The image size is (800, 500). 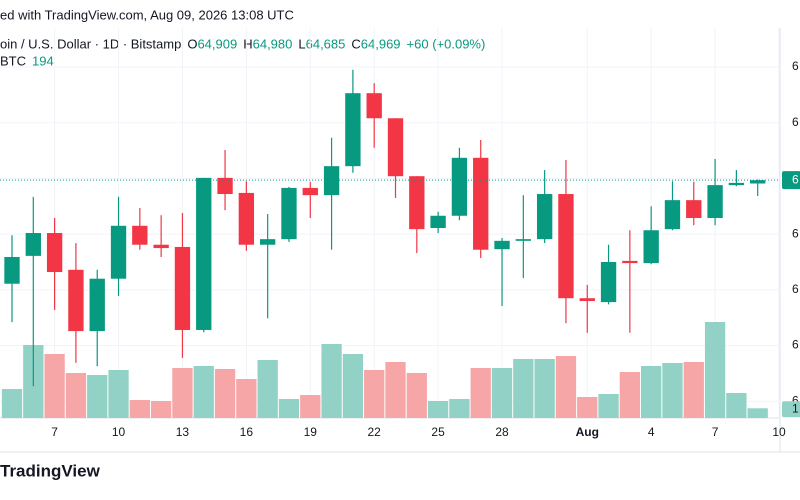 What do you see at coordinates (355, 43) in the screenshot?
I see `ohlc-label: C` at bounding box center [355, 43].